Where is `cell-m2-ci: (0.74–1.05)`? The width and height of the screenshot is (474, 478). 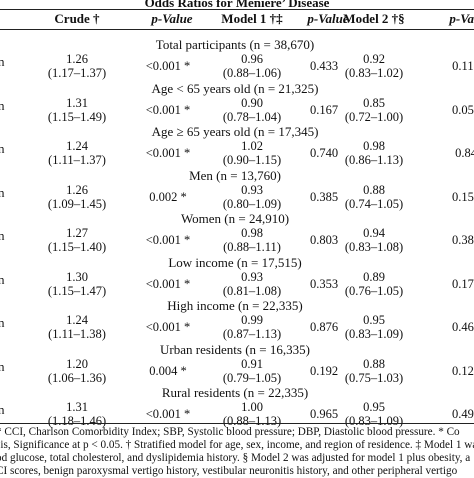 cell-m2-ci: (0.74–1.05) is located at coordinates (374, 203).